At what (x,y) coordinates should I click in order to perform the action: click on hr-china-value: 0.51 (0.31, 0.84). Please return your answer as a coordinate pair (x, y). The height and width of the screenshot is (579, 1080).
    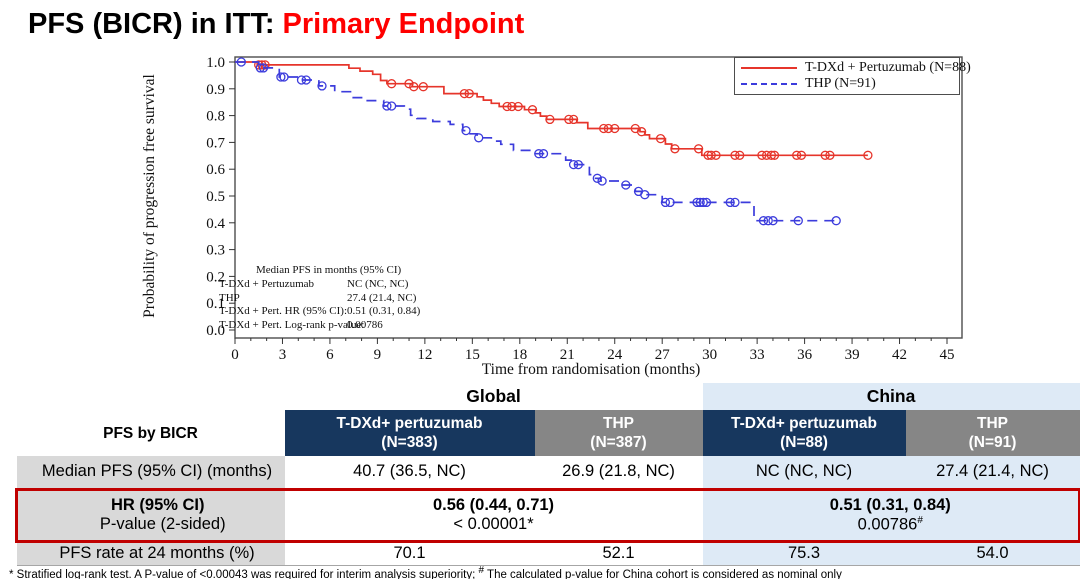
    Looking at the image, I should click on (890, 504).